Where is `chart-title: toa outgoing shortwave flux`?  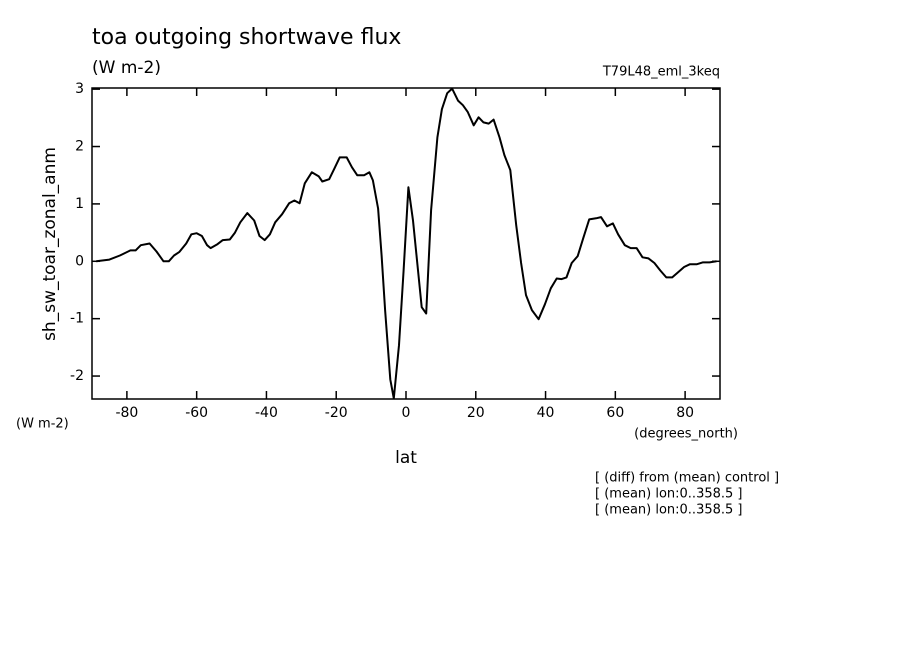 chart-title: toa outgoing shortwave flux is located at coordinates (246, 37).